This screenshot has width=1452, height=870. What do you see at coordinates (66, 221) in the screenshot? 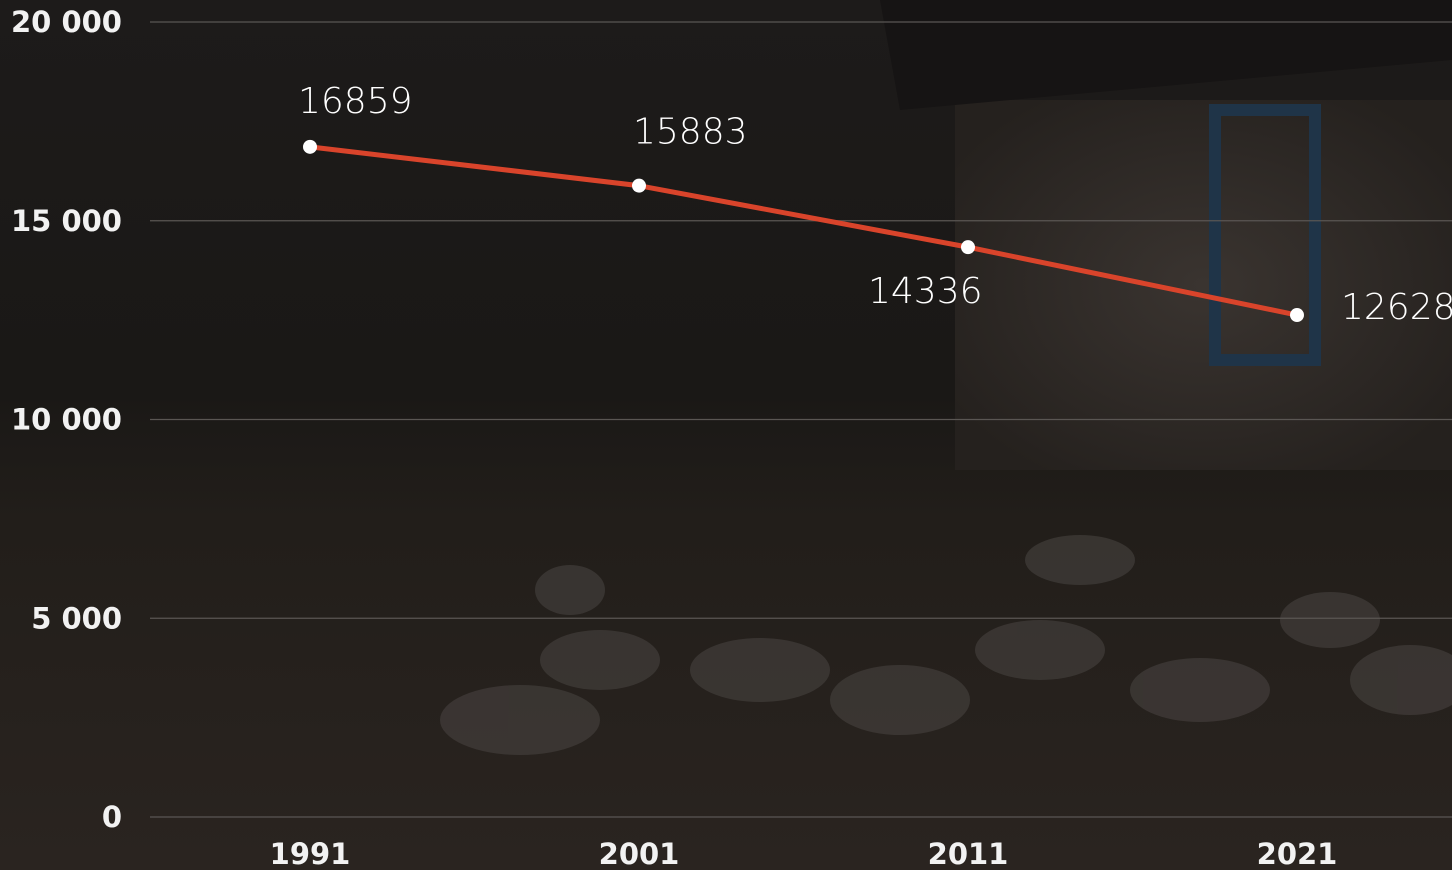
I see `y-tick-label: 15 000` at bounding box center [66, 221].